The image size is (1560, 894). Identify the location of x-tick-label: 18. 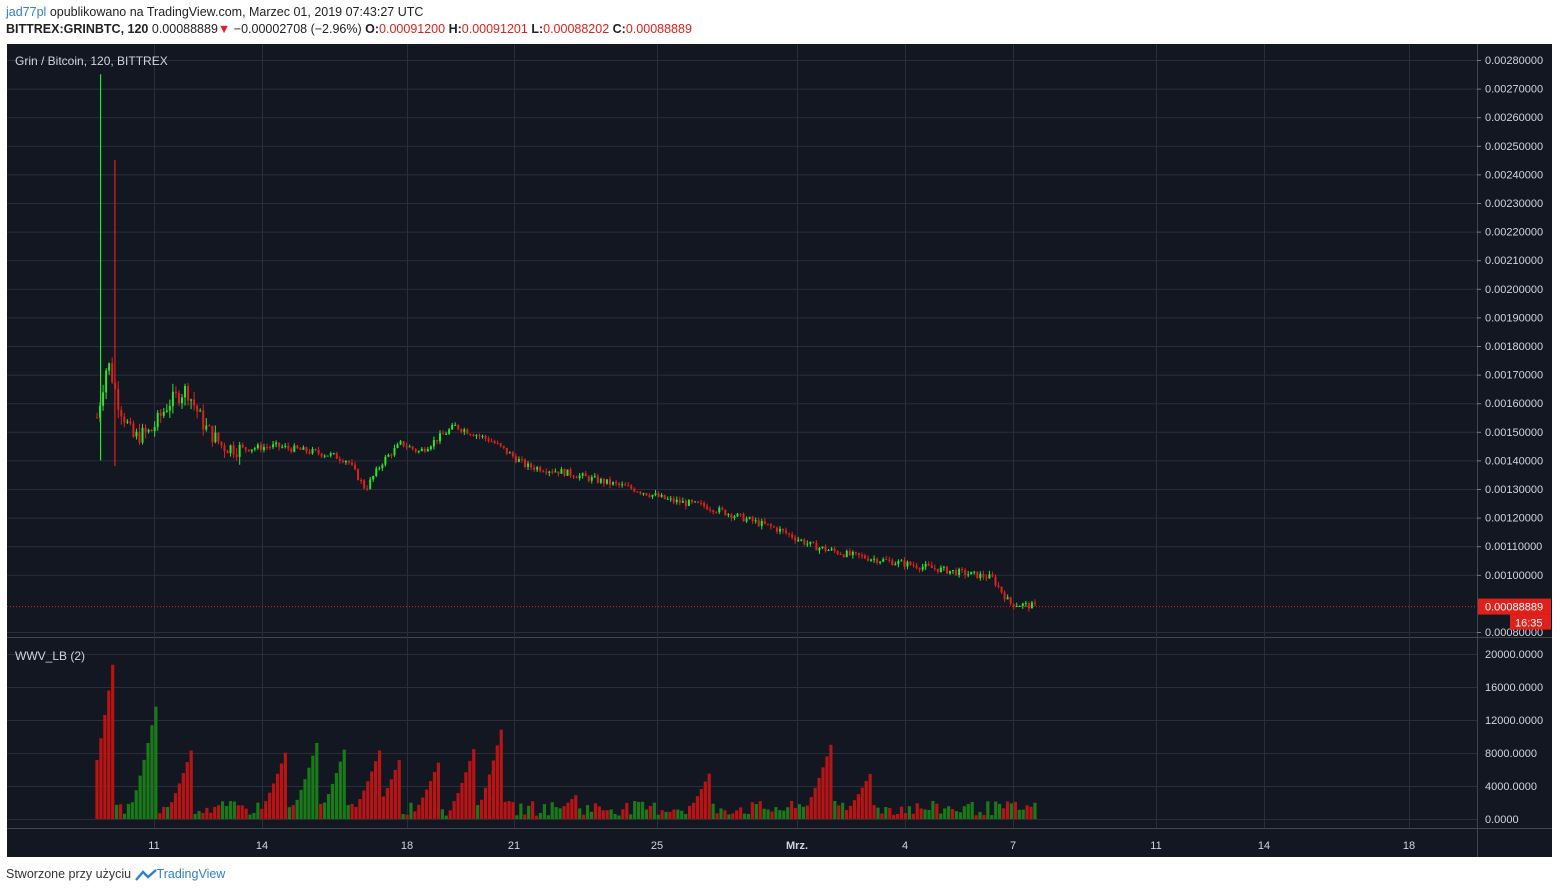
(1409, 846).